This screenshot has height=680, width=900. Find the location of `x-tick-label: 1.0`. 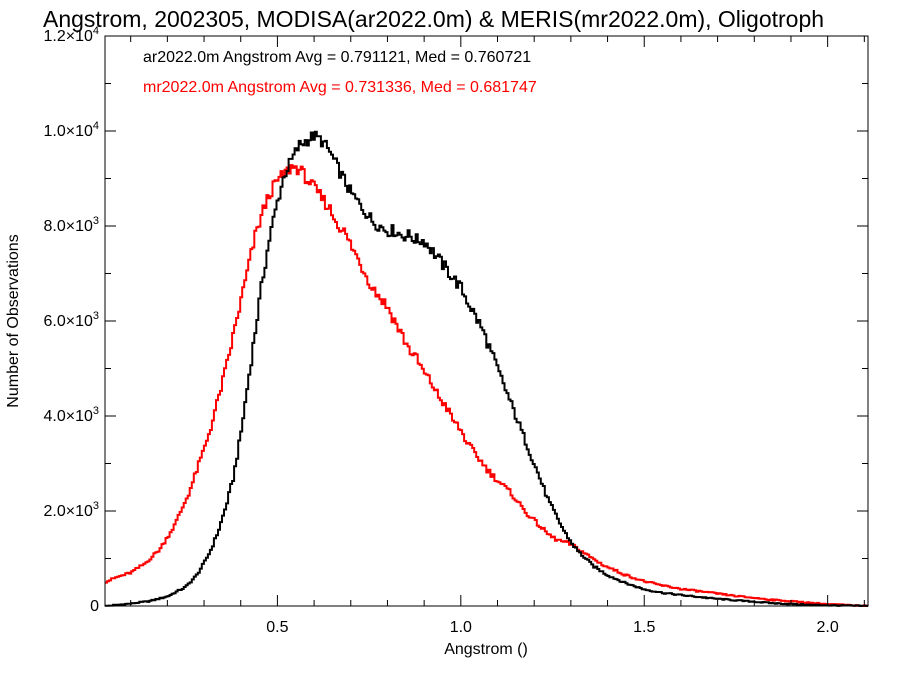

x-tick-label: 1.0 is located at coordinates (461, 627).